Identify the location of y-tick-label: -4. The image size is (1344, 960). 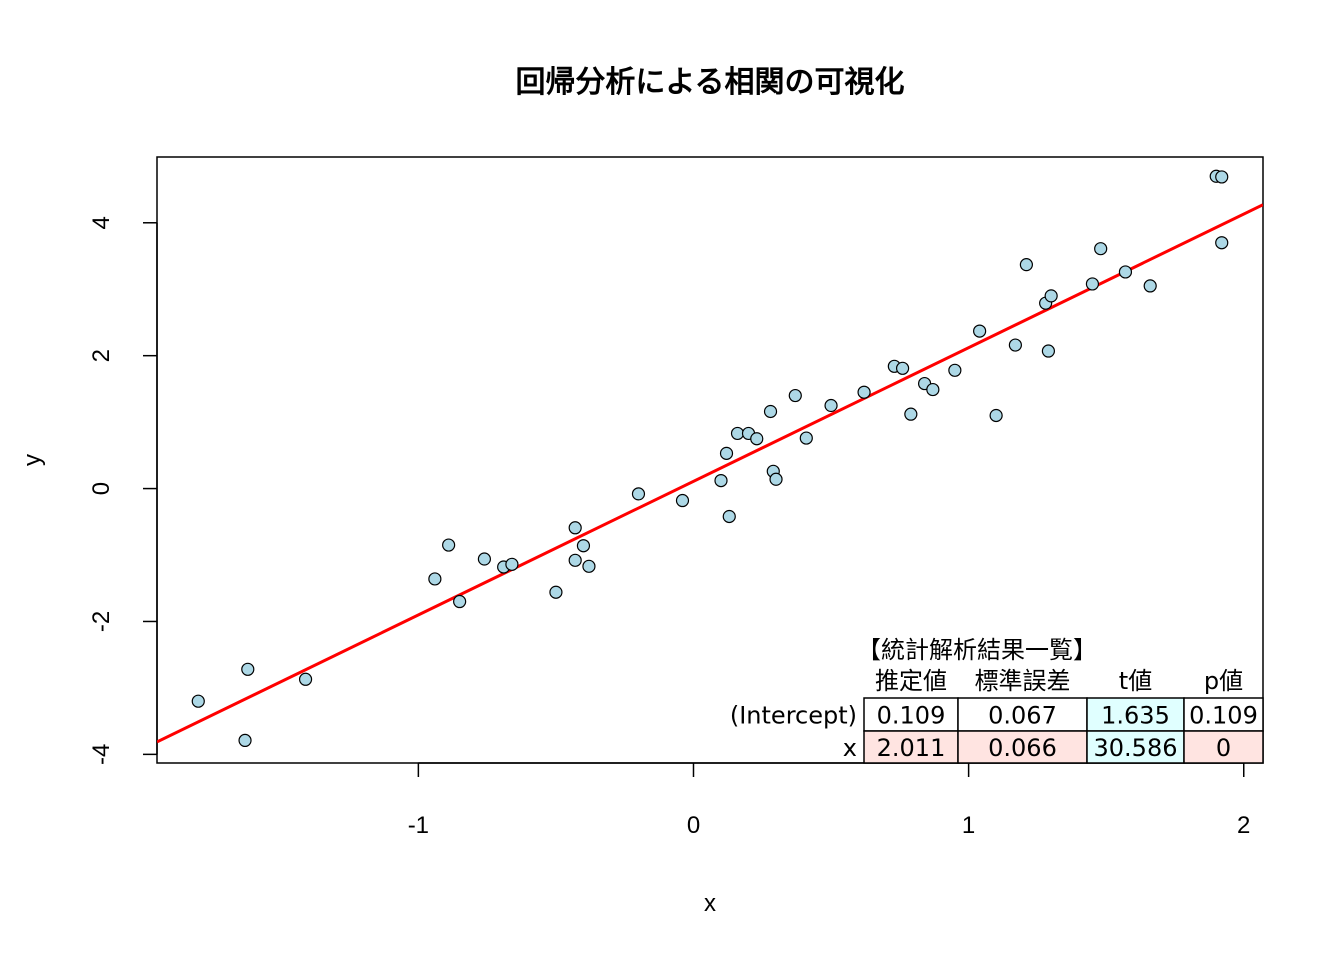
(101, 754).